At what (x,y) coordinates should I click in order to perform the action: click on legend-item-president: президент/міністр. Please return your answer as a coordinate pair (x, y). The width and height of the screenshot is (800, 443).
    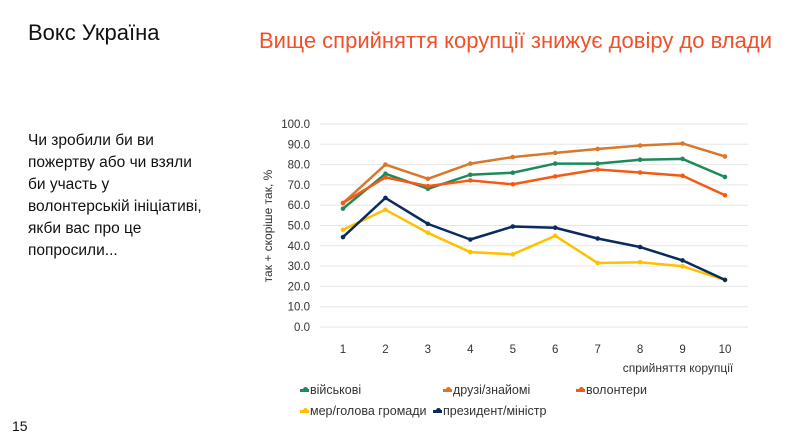
    Looking at the image, I should click on (489, 411).